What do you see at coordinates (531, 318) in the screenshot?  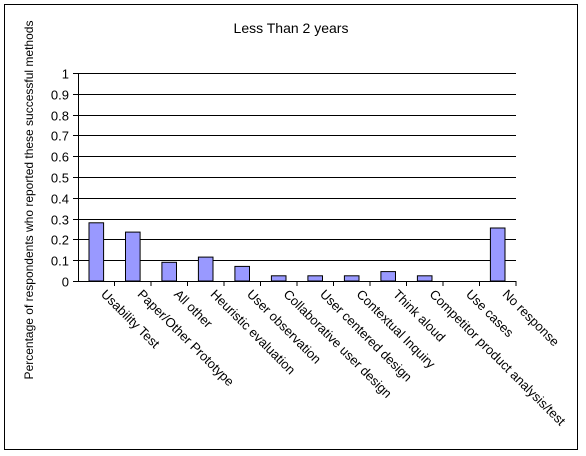 I see `x-tick-label: No response` at bounding box center [531, 318].